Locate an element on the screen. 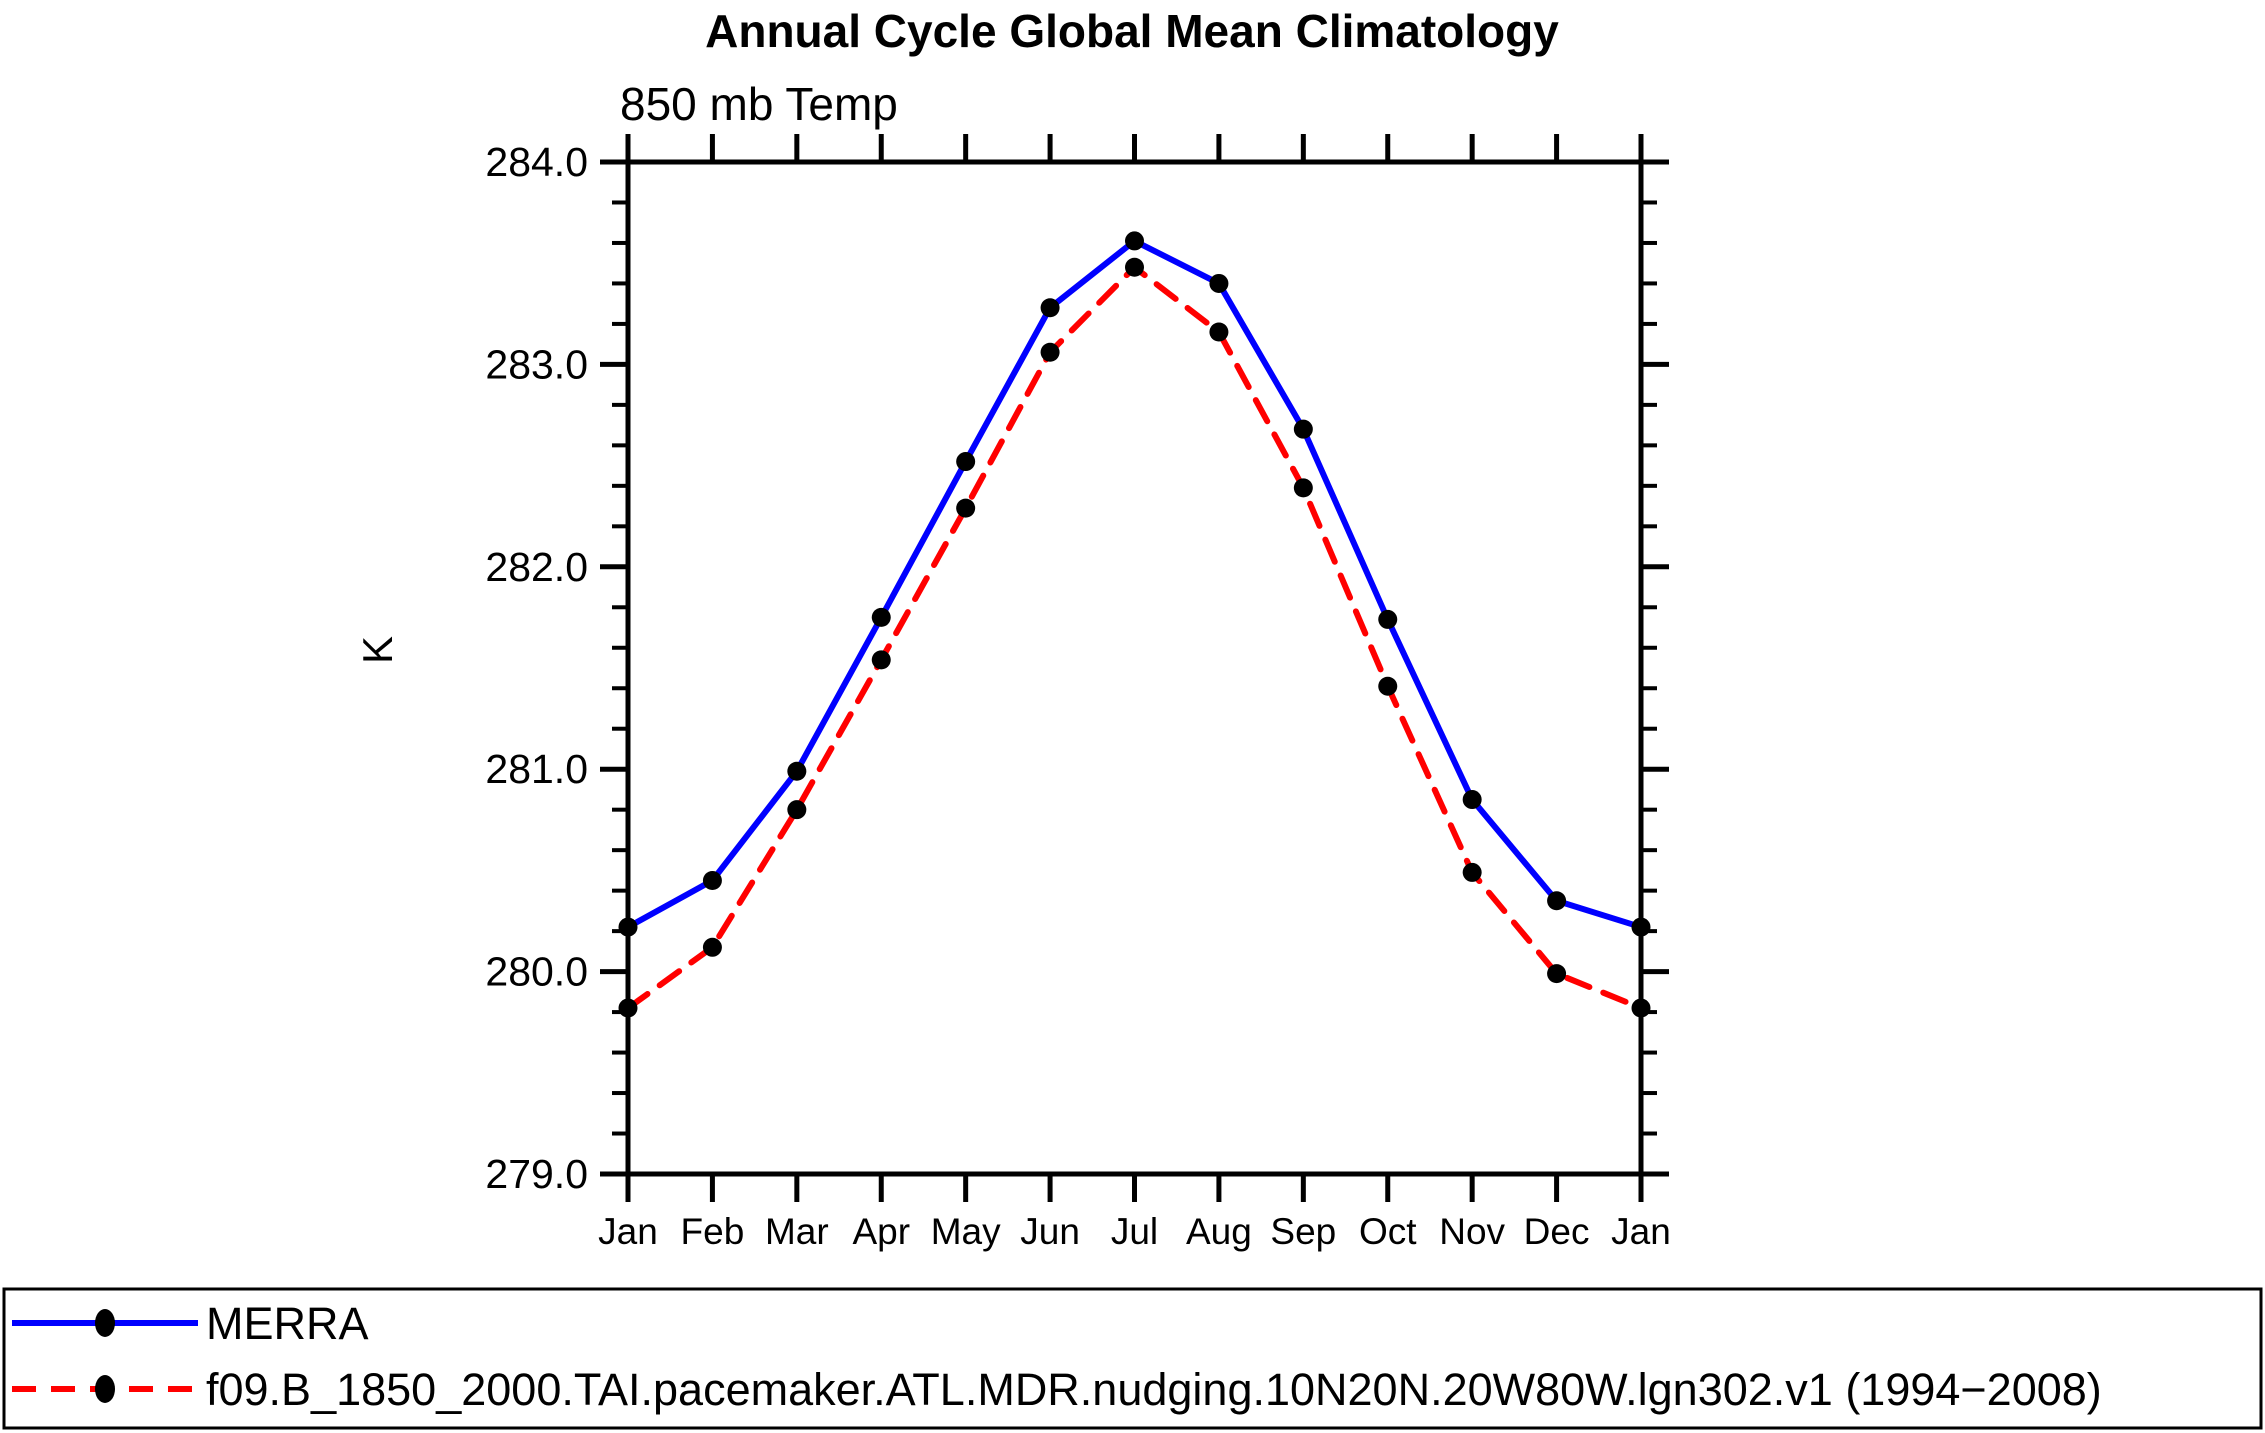 The width and height of the screenshot is (2265, 1433). chart-title: Annual Cycle Global Mean Climatology is located at coordinates (1132, 31).